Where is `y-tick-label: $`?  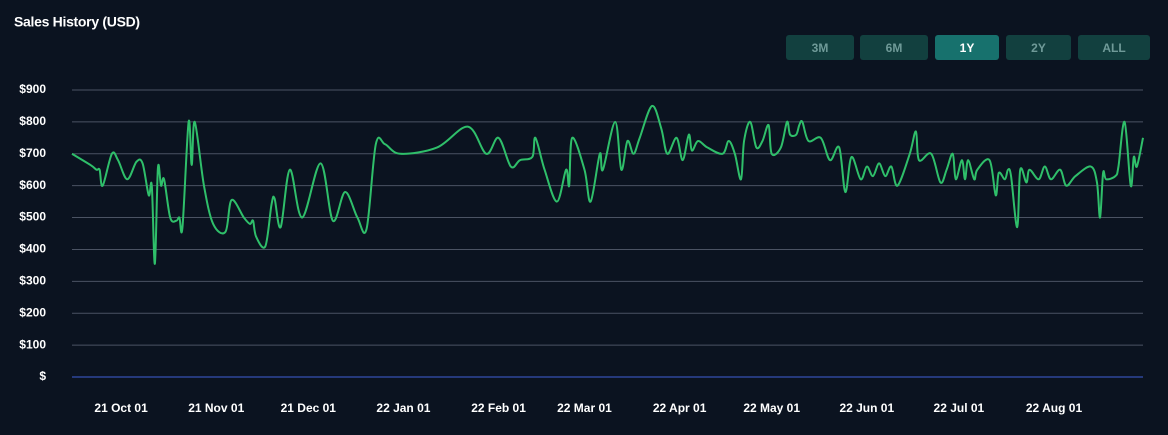
y-tick-label: $ is located at coordinates (42, 376).